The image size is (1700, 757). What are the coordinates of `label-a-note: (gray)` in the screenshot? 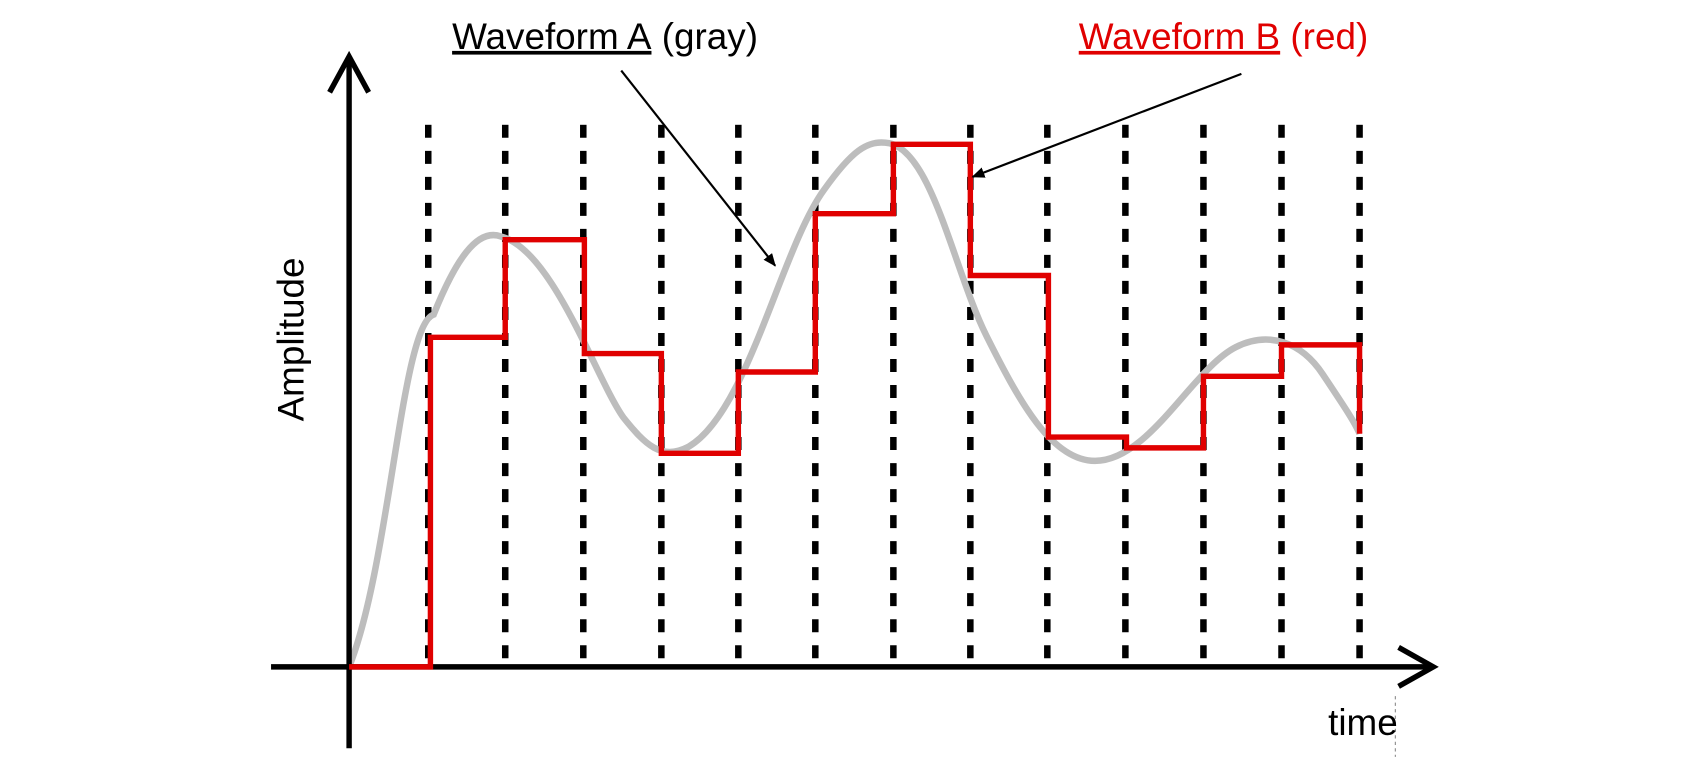 It's located at (710, 36).